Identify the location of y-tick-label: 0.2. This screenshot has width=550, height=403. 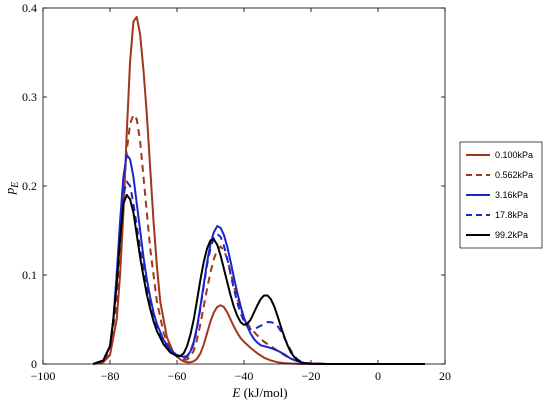
(29, 186).